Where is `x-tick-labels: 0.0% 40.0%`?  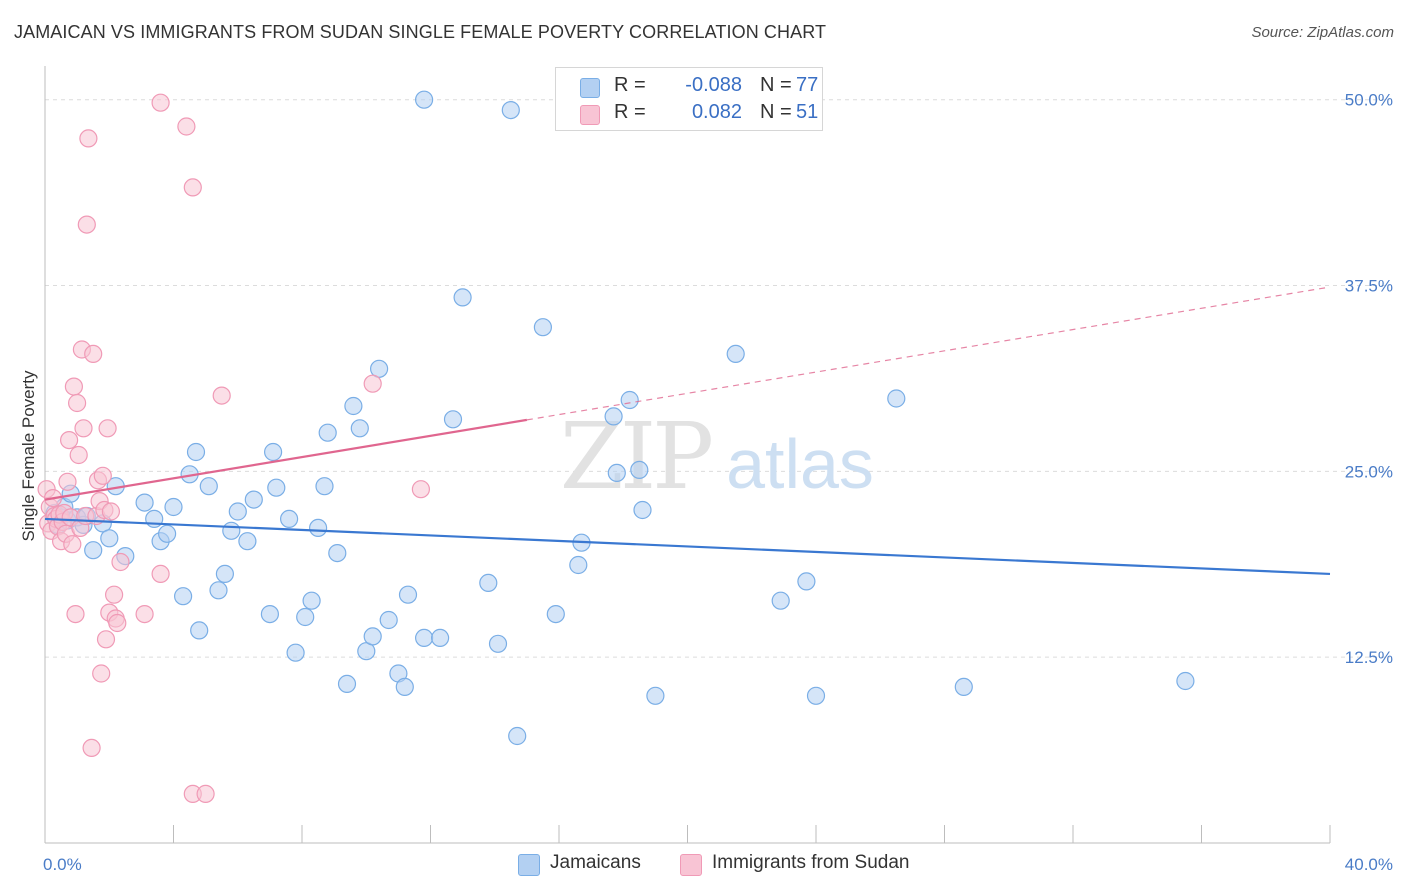 x-tick-labels: 0.0% 40.0% is located at coordinates (718, 864).